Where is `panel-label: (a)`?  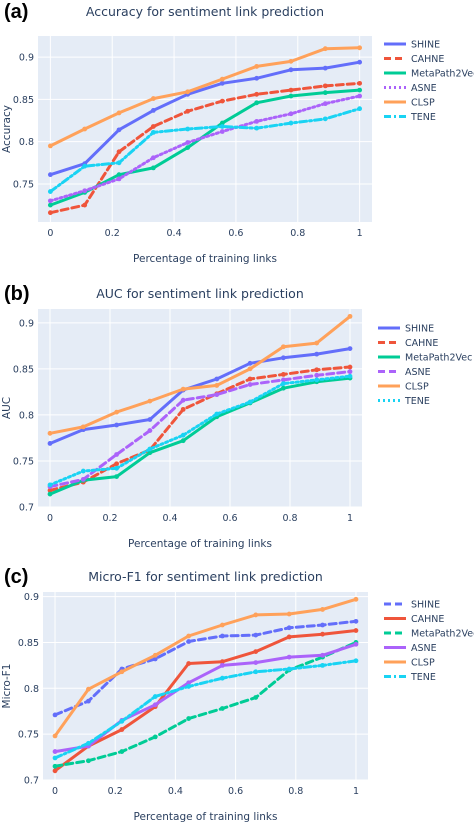
panel-label: (a) is located at coordinates (16, 12).